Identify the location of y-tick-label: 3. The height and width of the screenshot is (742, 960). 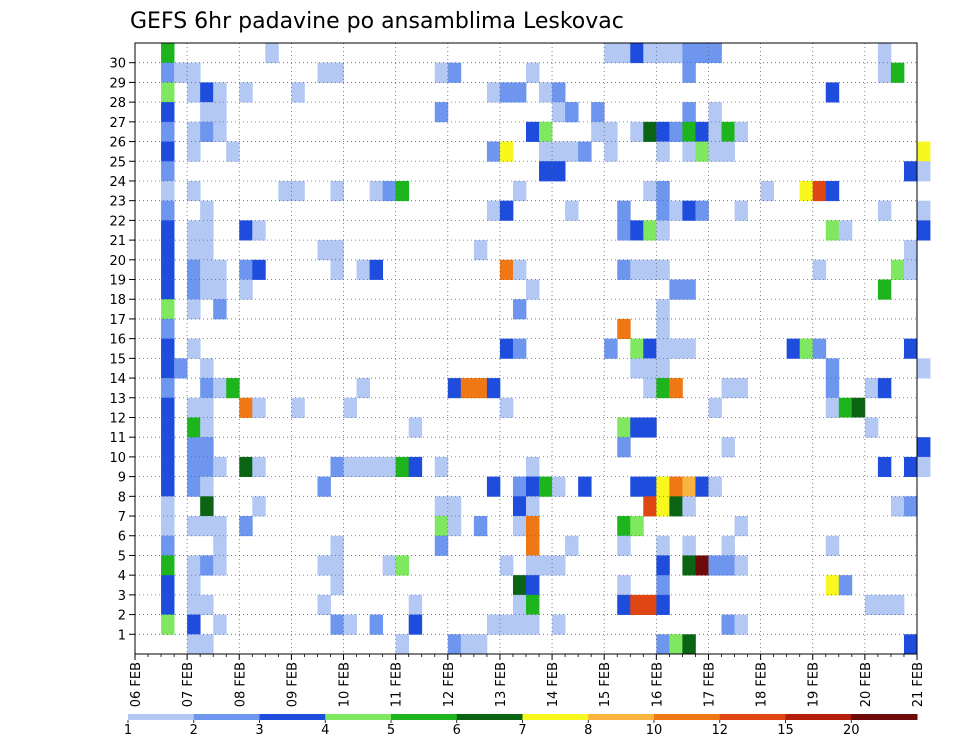
(122, 596).